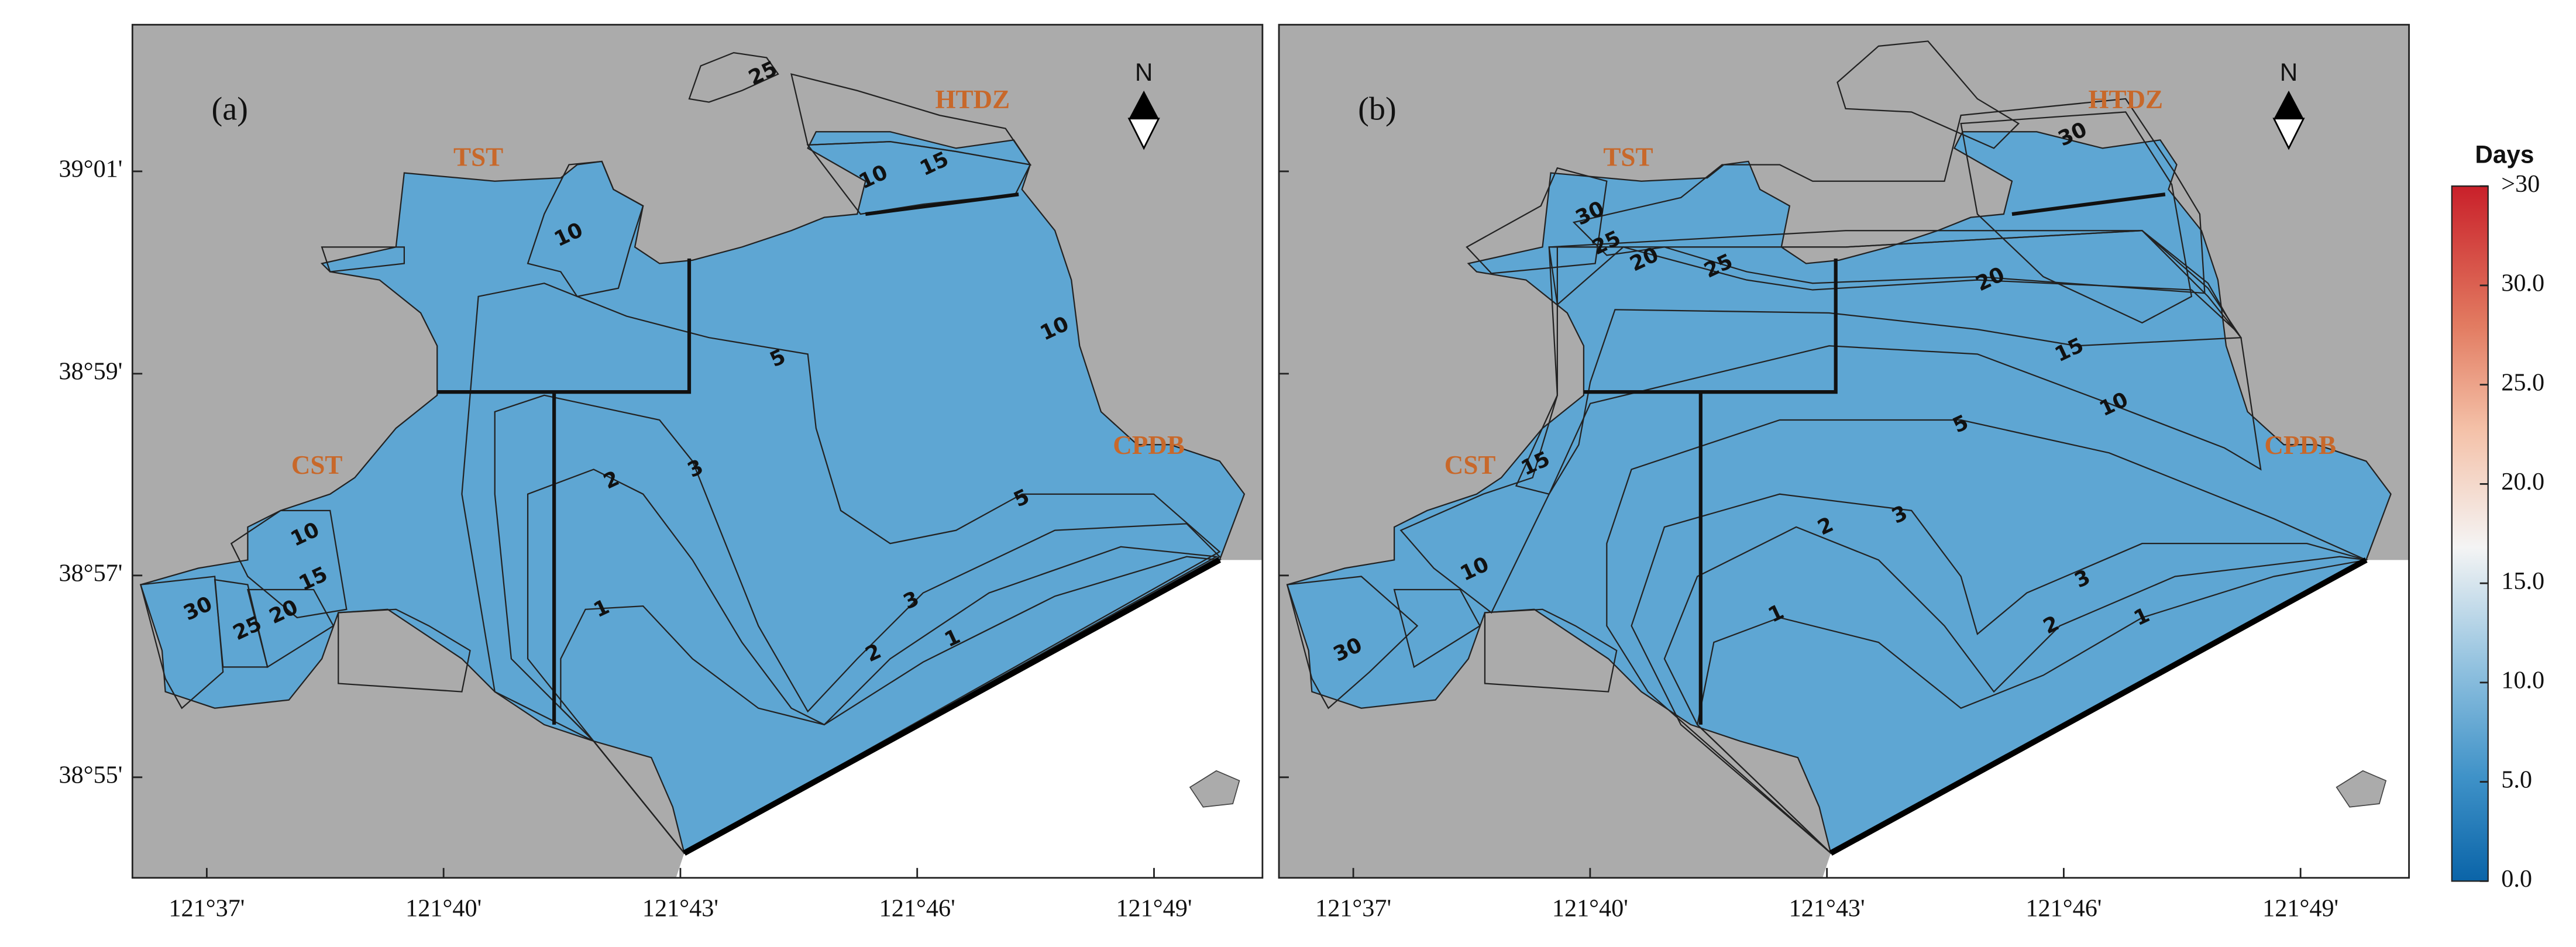 Image resolution: width=2576 pixels, height=947 pixels. I want to click on y-tick-label: 38°57', so click(91, 573).